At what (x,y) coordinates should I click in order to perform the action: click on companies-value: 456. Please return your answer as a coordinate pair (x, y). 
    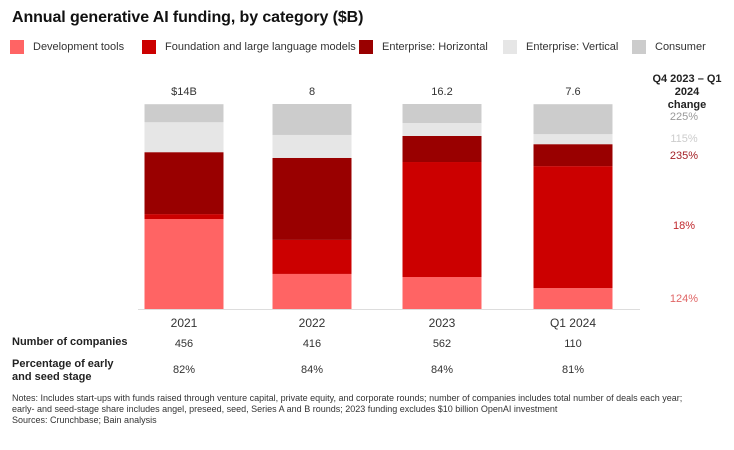
    Looking at the image, I should click on (184, 344).